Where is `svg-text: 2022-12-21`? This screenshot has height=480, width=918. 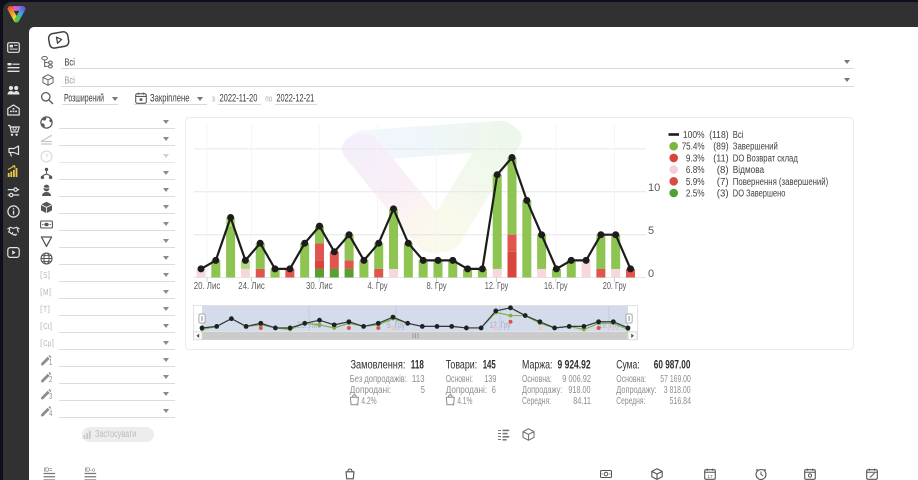 svg-text: 2022-12-21 is located at coordinates (295, 99).